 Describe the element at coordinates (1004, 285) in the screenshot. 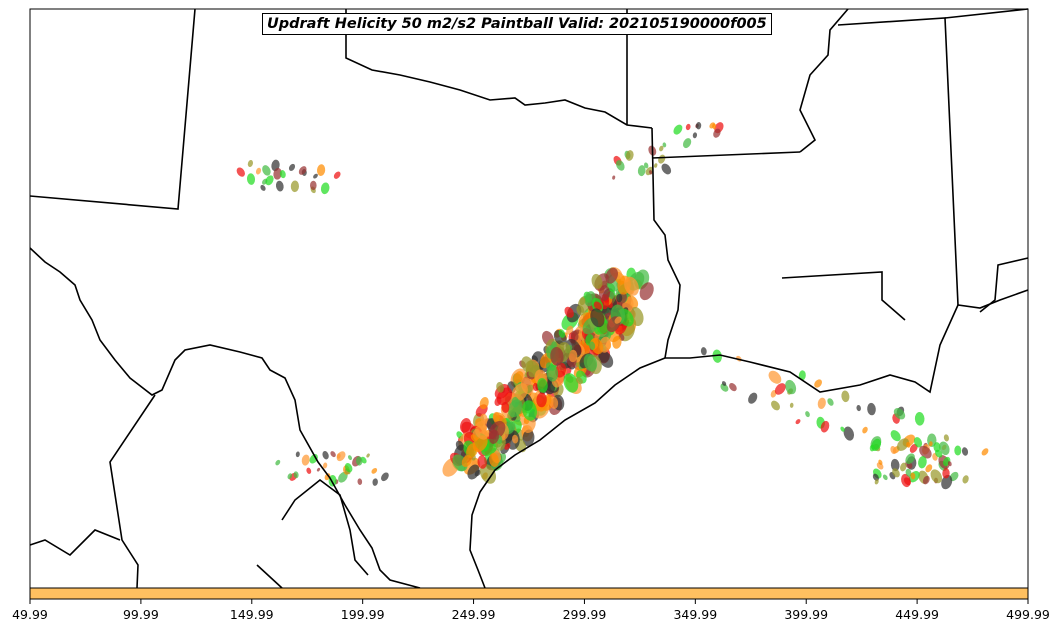

I see `al-fl-border` at that location.